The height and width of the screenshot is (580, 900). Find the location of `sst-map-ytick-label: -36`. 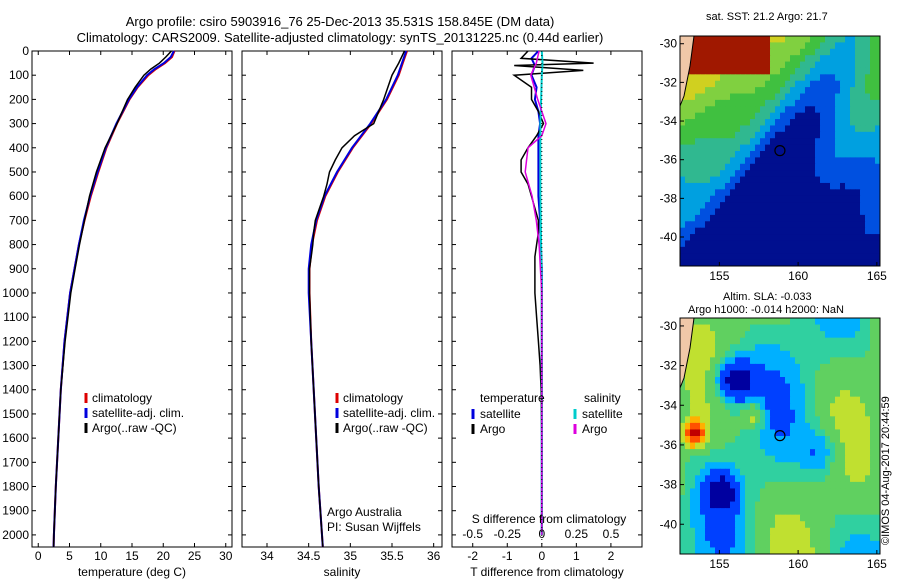

sst-map-ytick-label: -36 is located at coordinates (669, 160).